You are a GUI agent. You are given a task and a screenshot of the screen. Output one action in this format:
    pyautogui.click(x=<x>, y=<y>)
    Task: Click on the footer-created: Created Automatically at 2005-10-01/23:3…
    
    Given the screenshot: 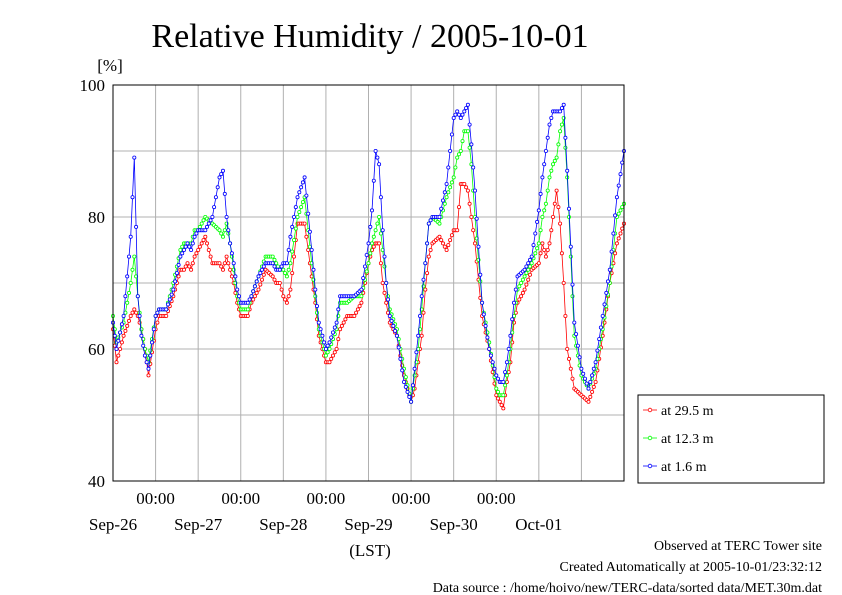 What is the action you would take?
    pyautogui.click(x=691, y=567)
    